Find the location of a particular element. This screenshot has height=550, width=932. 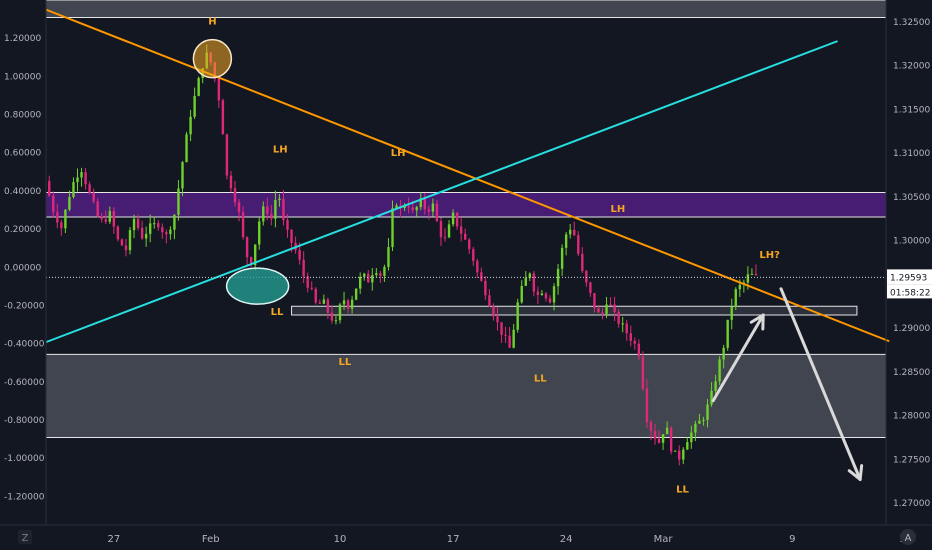

right-axis-tick-label: 1.28000 is located at coordinates (911, 417).